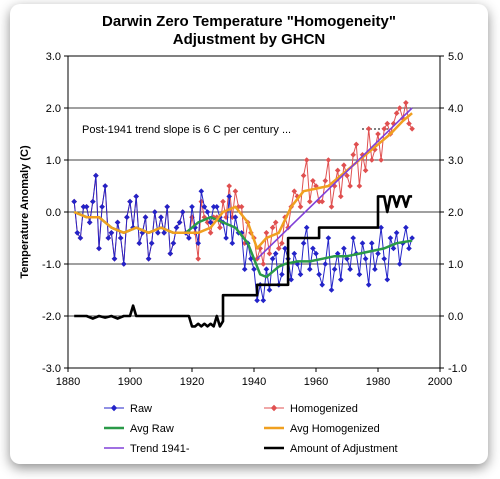 This screenshot has width=500, height=479. Describe the element at coordinates (51, 265) in the screenshot. I see `y-tick-label-left: -1.0` at that location.